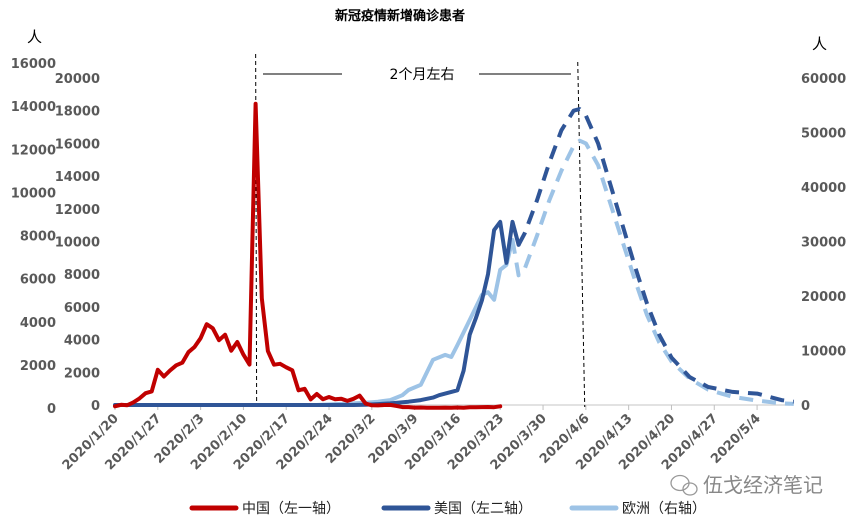 This screenshot has width=851, height=522. I want to click on right-tick-label: 40000, so click(823, 188).